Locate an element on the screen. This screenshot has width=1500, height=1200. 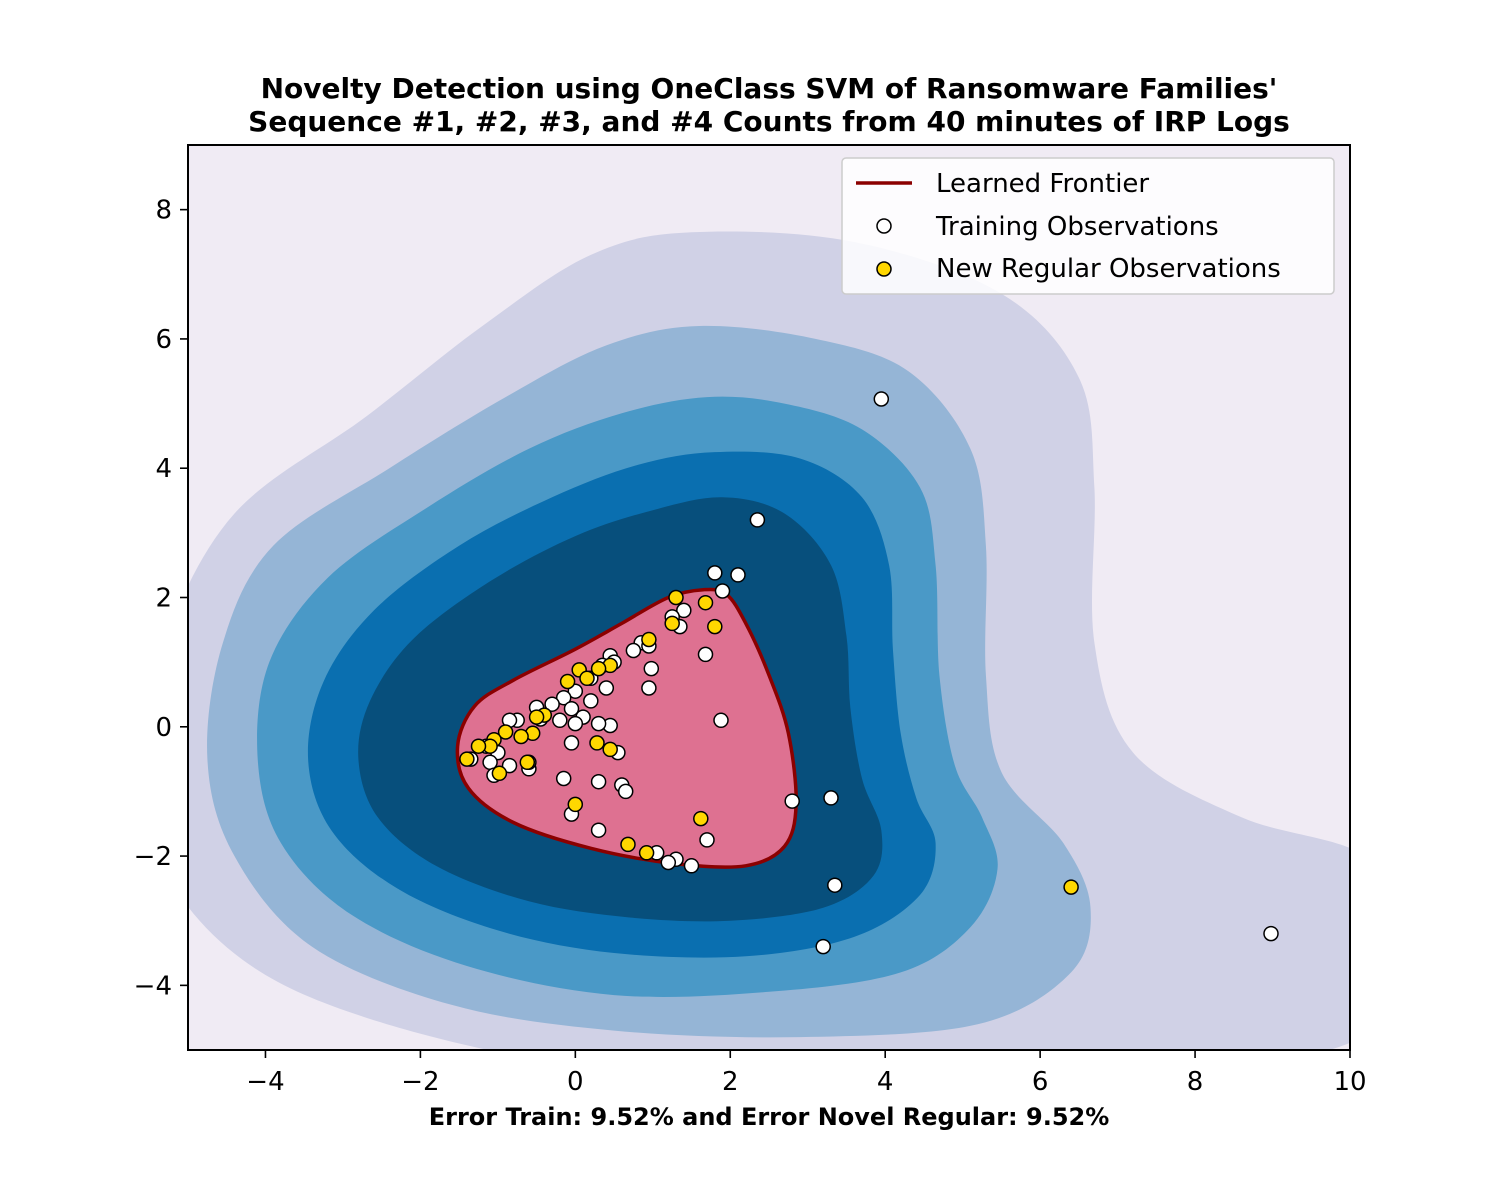
x-tick-label: −2 is located at coordinates (420, 1082).